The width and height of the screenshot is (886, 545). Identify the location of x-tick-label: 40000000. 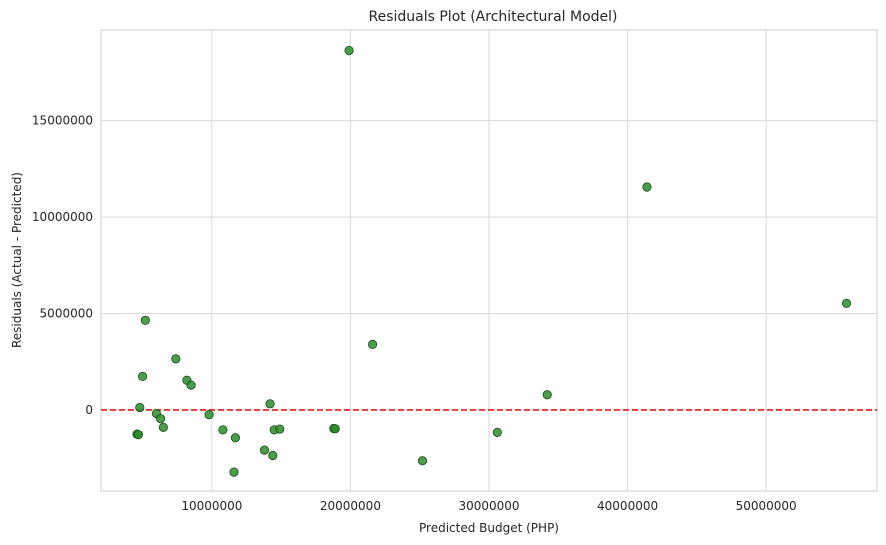
(627, 506).